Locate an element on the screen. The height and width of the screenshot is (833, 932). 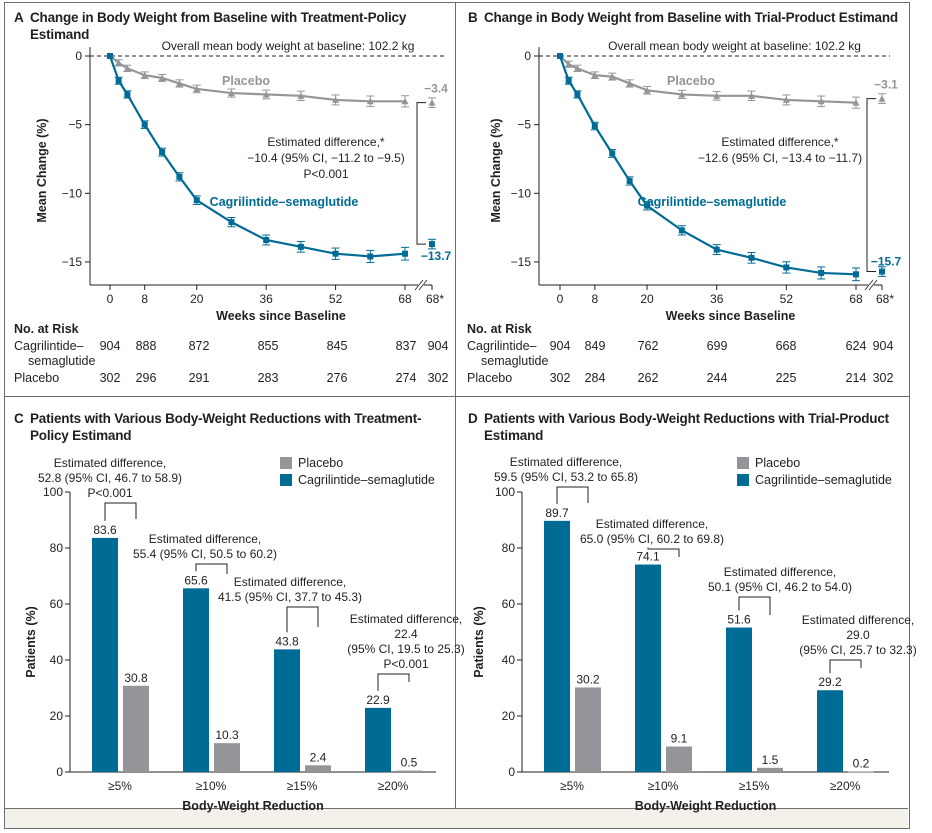
cagri-series-label: Cagrilintide–semaglutide is located at coordinates (284, 202).